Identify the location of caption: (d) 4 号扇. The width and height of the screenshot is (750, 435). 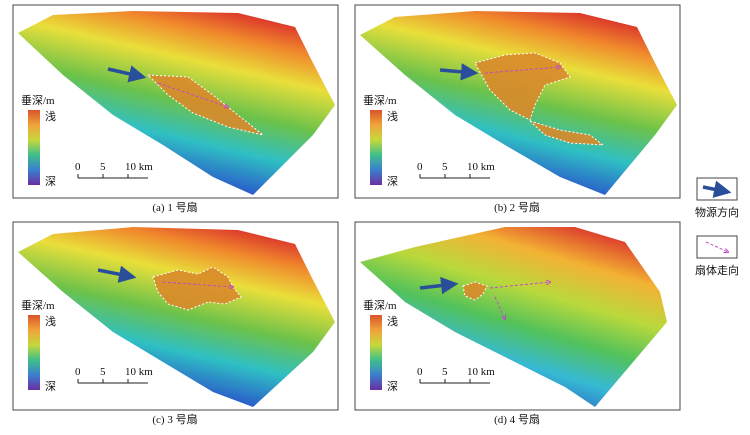
(517, 419).